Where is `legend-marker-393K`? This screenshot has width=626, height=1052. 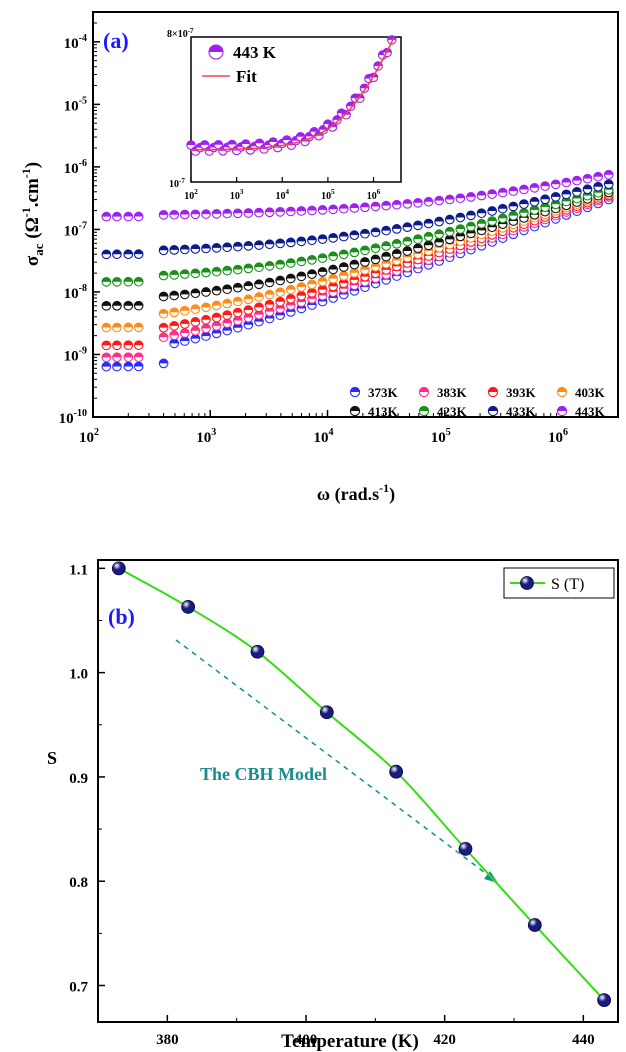
legend-marker-393K is located at coordinates (493, 392).